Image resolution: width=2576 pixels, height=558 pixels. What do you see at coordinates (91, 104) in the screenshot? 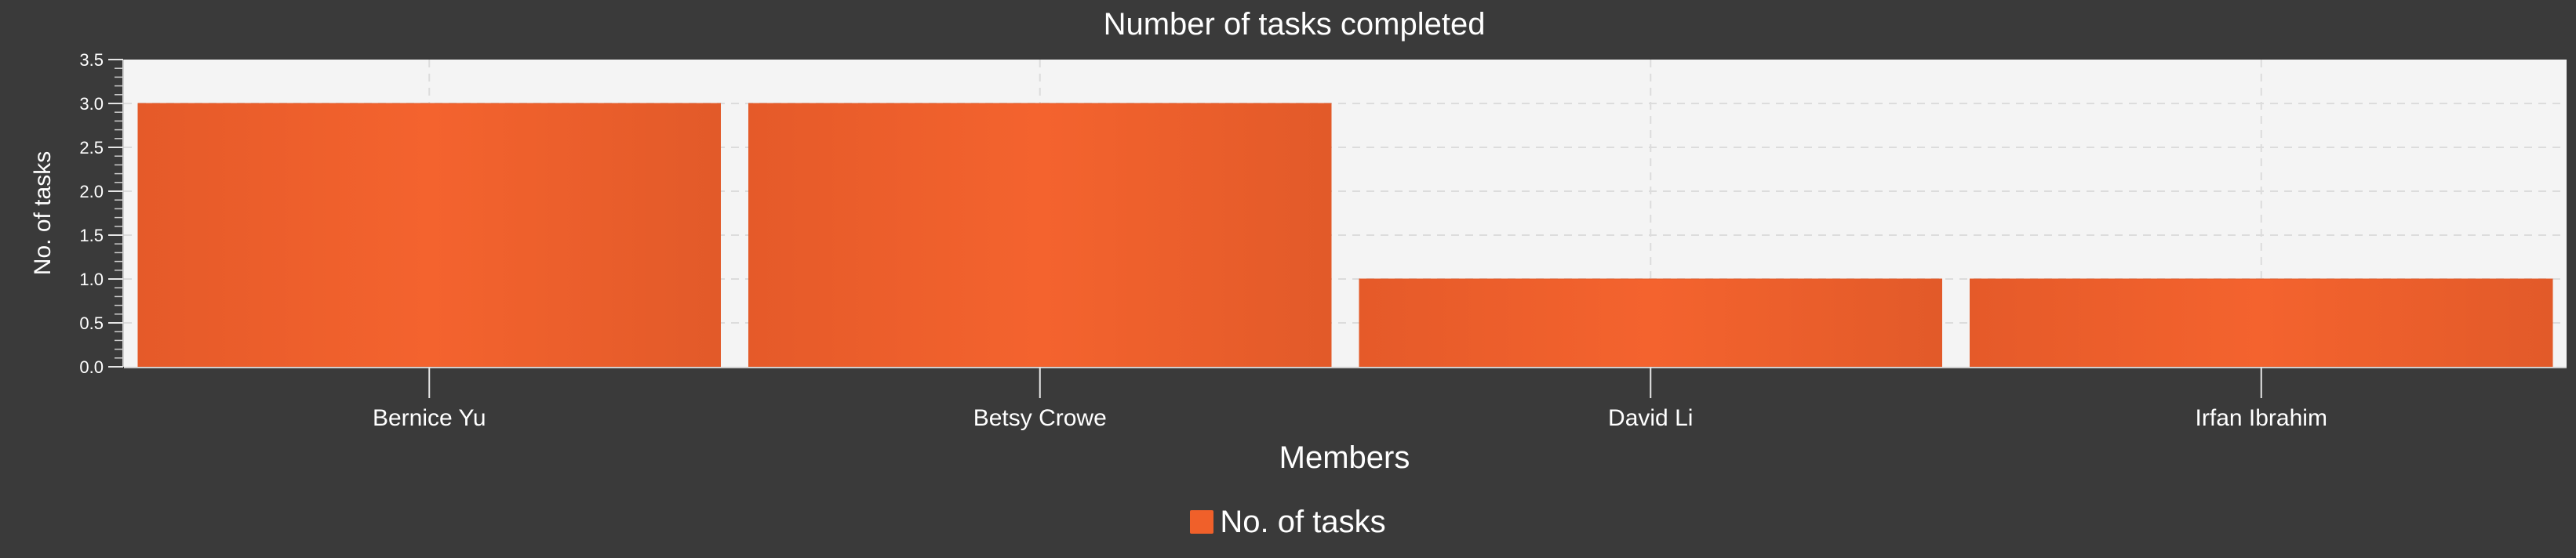
I see `y-tick-label: 3.0` at bounding box center [91, 104].